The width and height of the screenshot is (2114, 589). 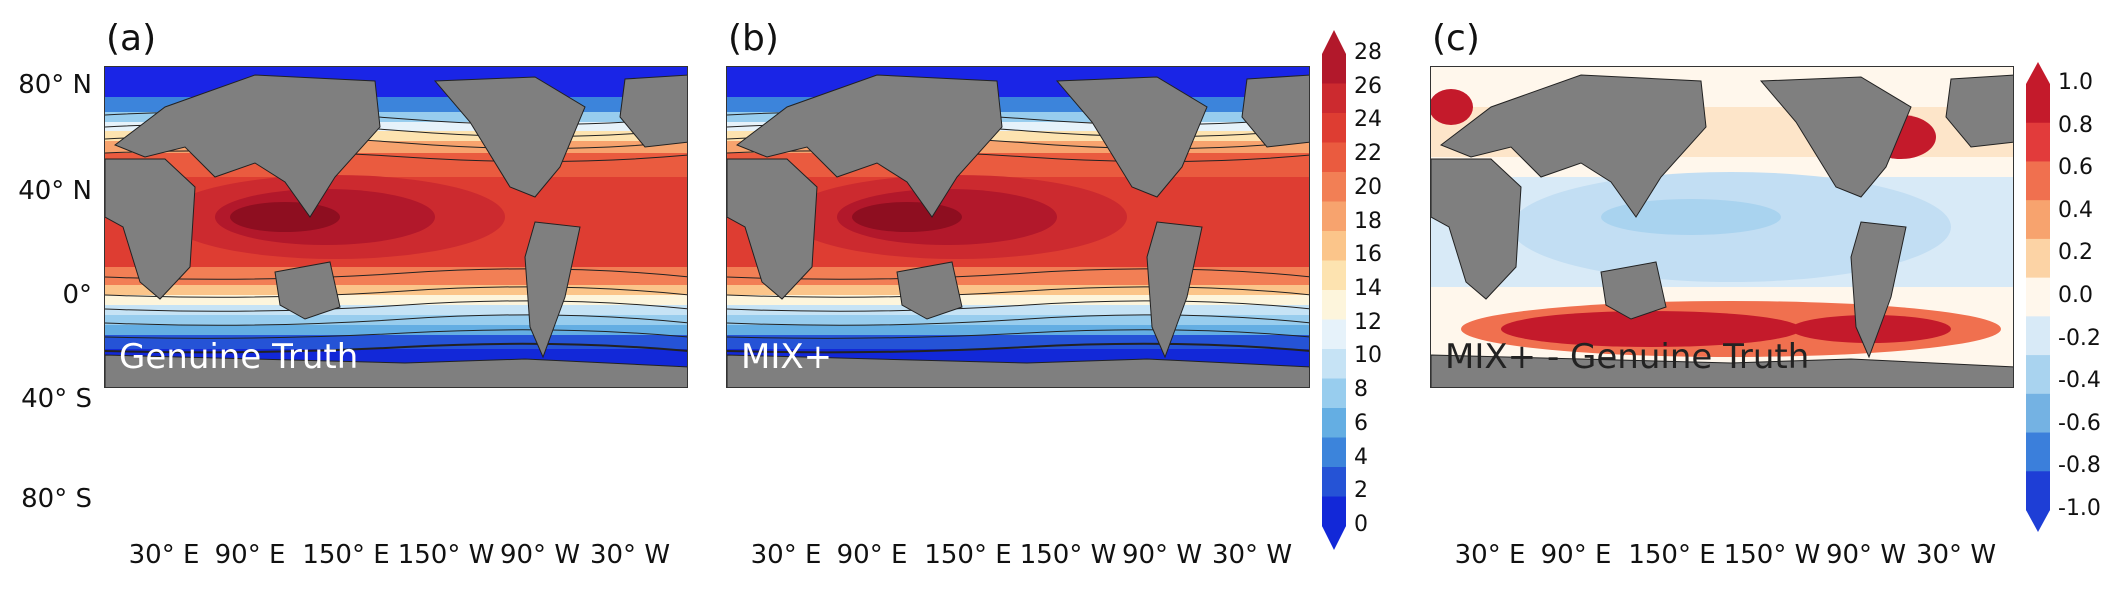 What do you see at coordinates (1368, 288) in the screenshot?
I see `colorbar-sst-label: 14` at bounding box center [1368, 288].